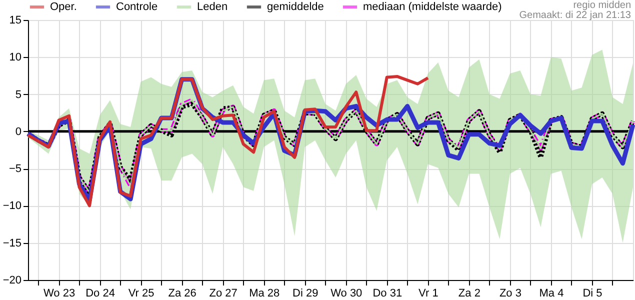  I want to click on x-tick-label: Za 26, so click(182, 294).